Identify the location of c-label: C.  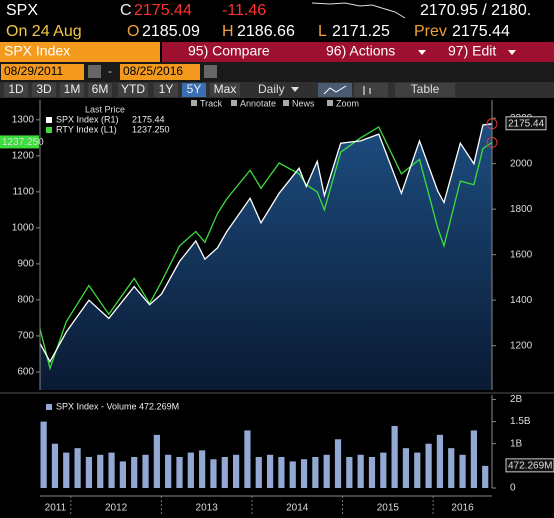
(126, 10).